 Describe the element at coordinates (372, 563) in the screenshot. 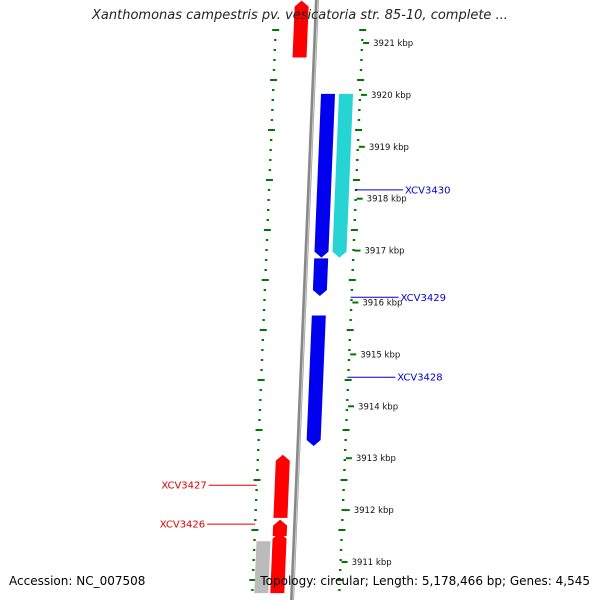

I see `scale-label: 3911 kbp` at that location.